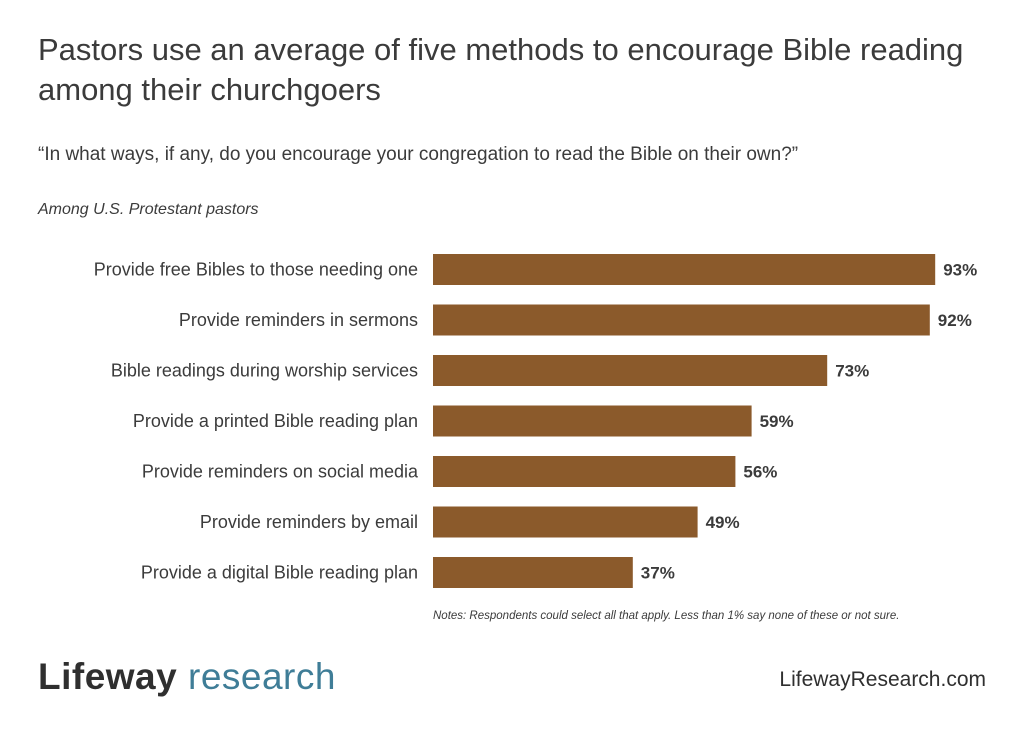 This screenshot has width=1024, height=740. What do you see at coordinates (262, 676) in the screenshot?
I see `logo-word-research: research` at bounding box center [262, 676].